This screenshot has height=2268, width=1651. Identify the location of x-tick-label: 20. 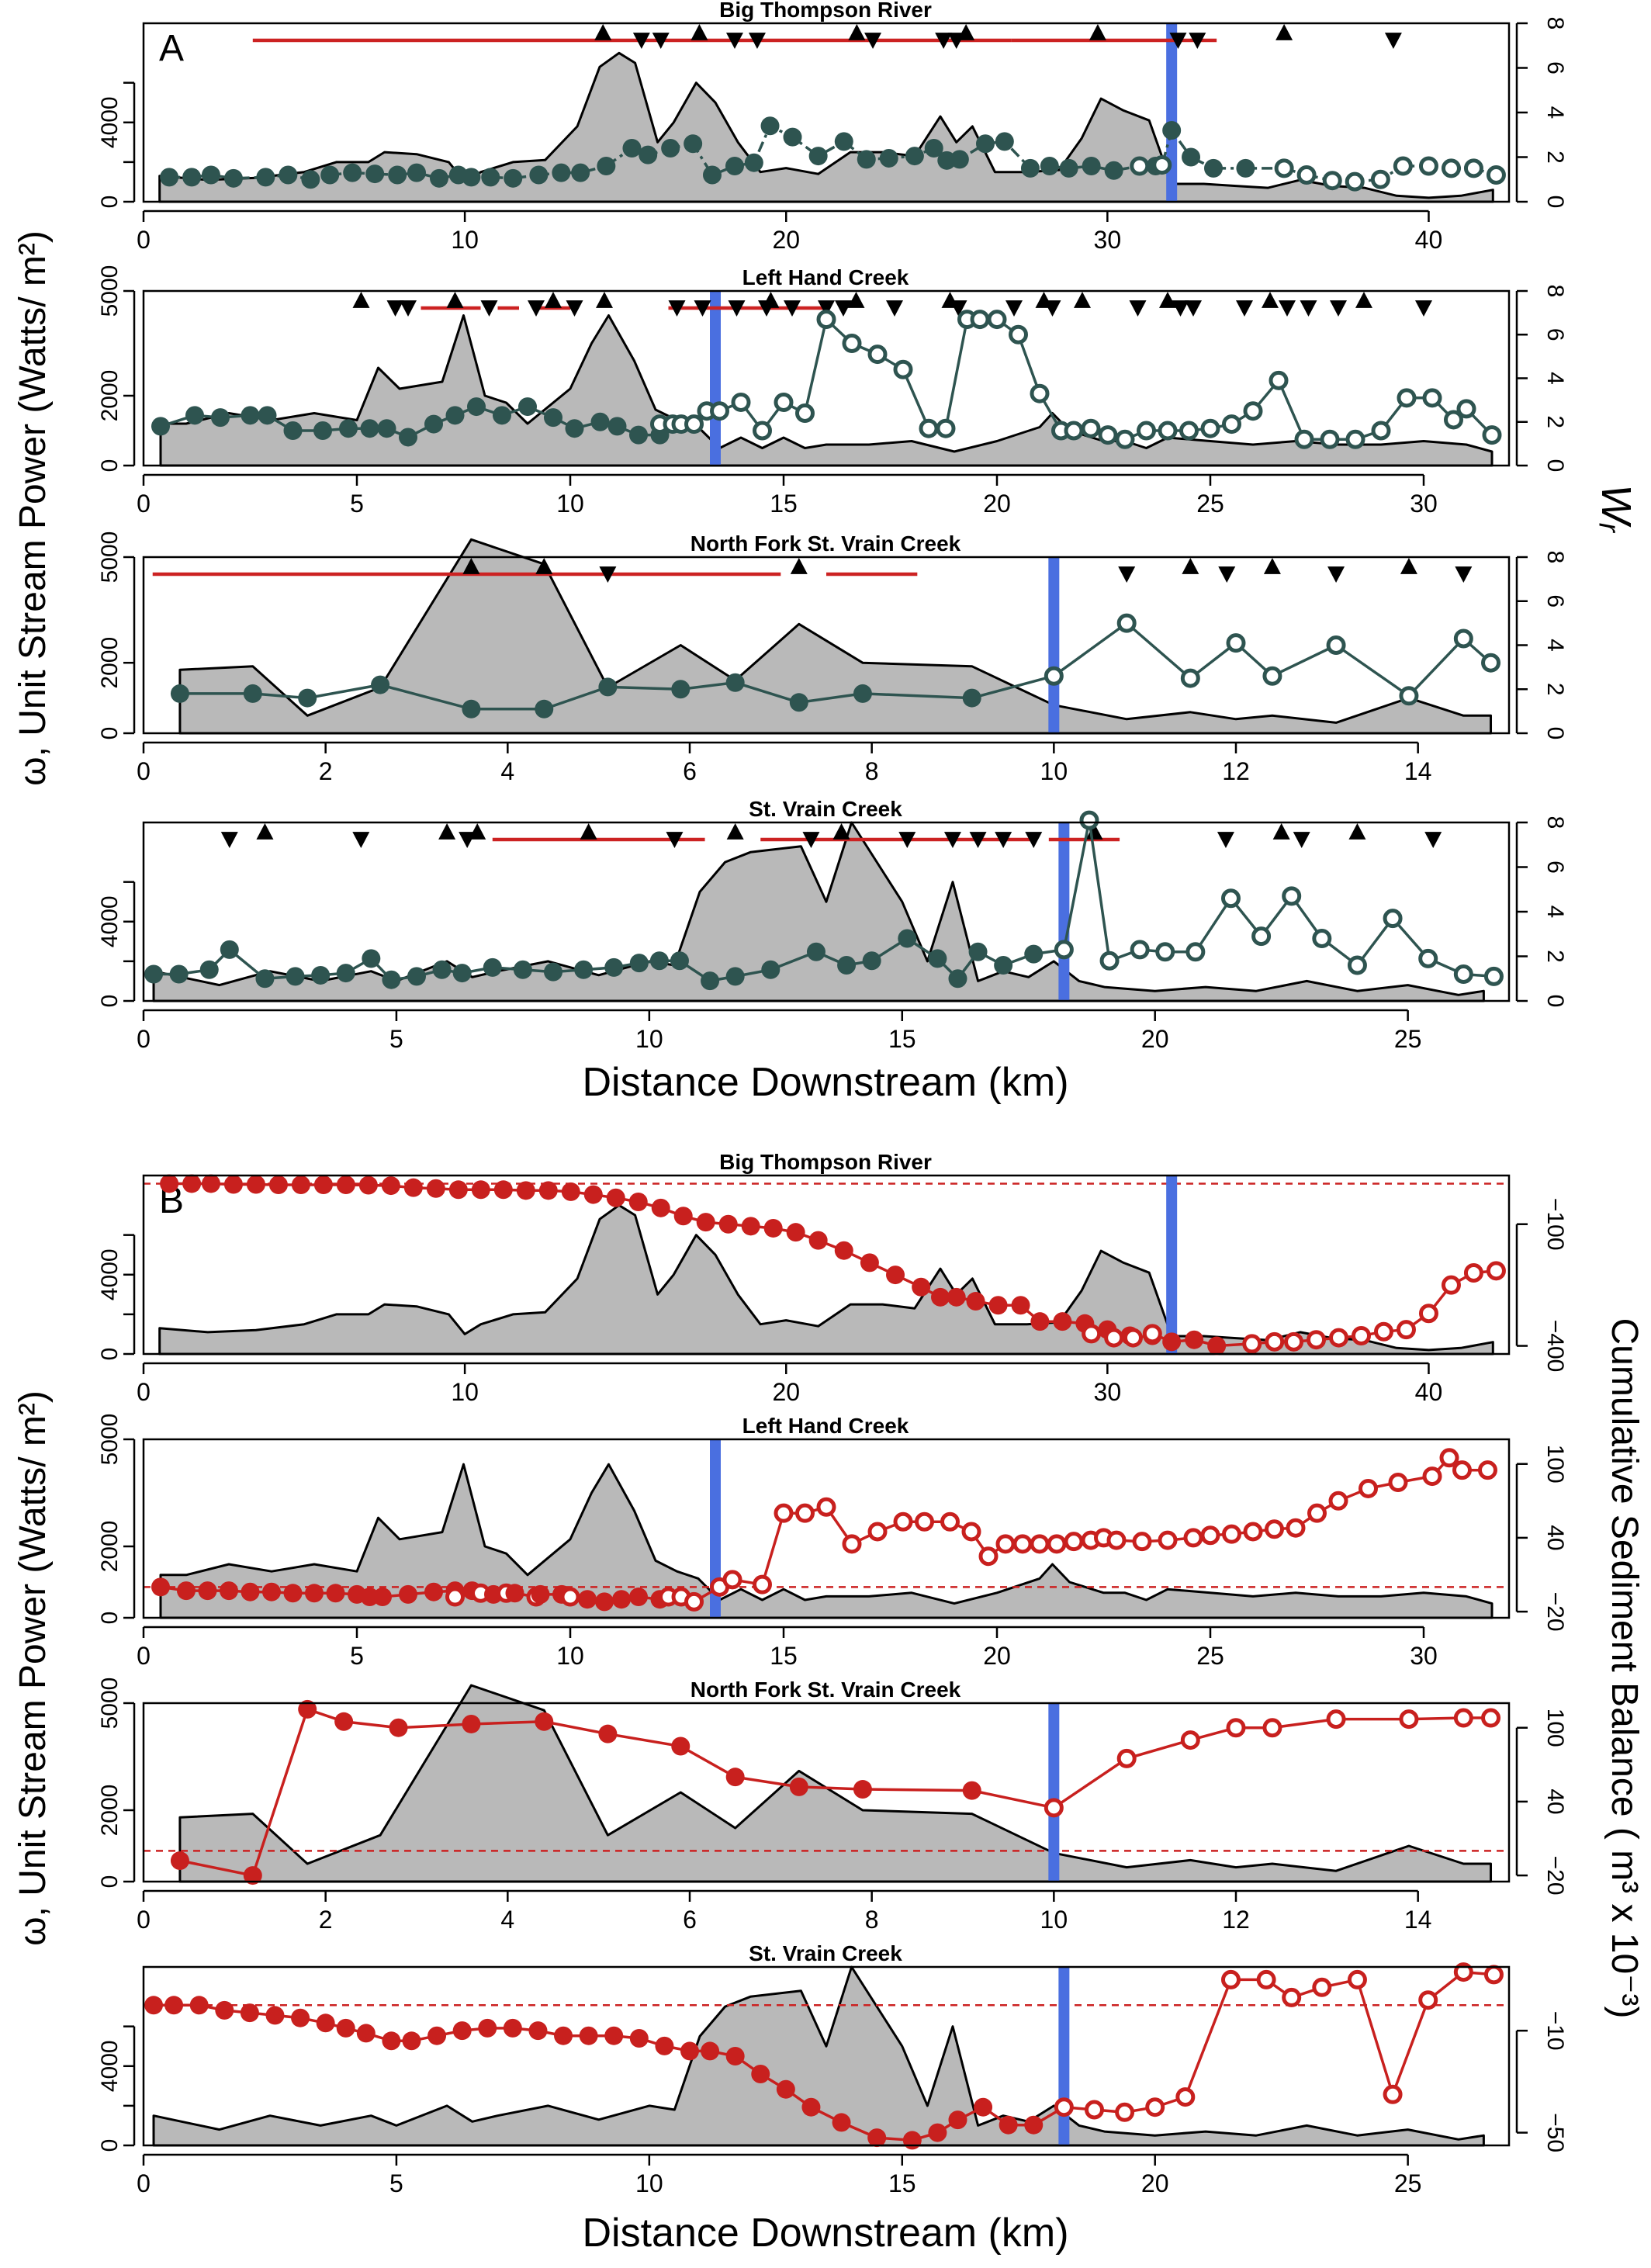
(997, 504).